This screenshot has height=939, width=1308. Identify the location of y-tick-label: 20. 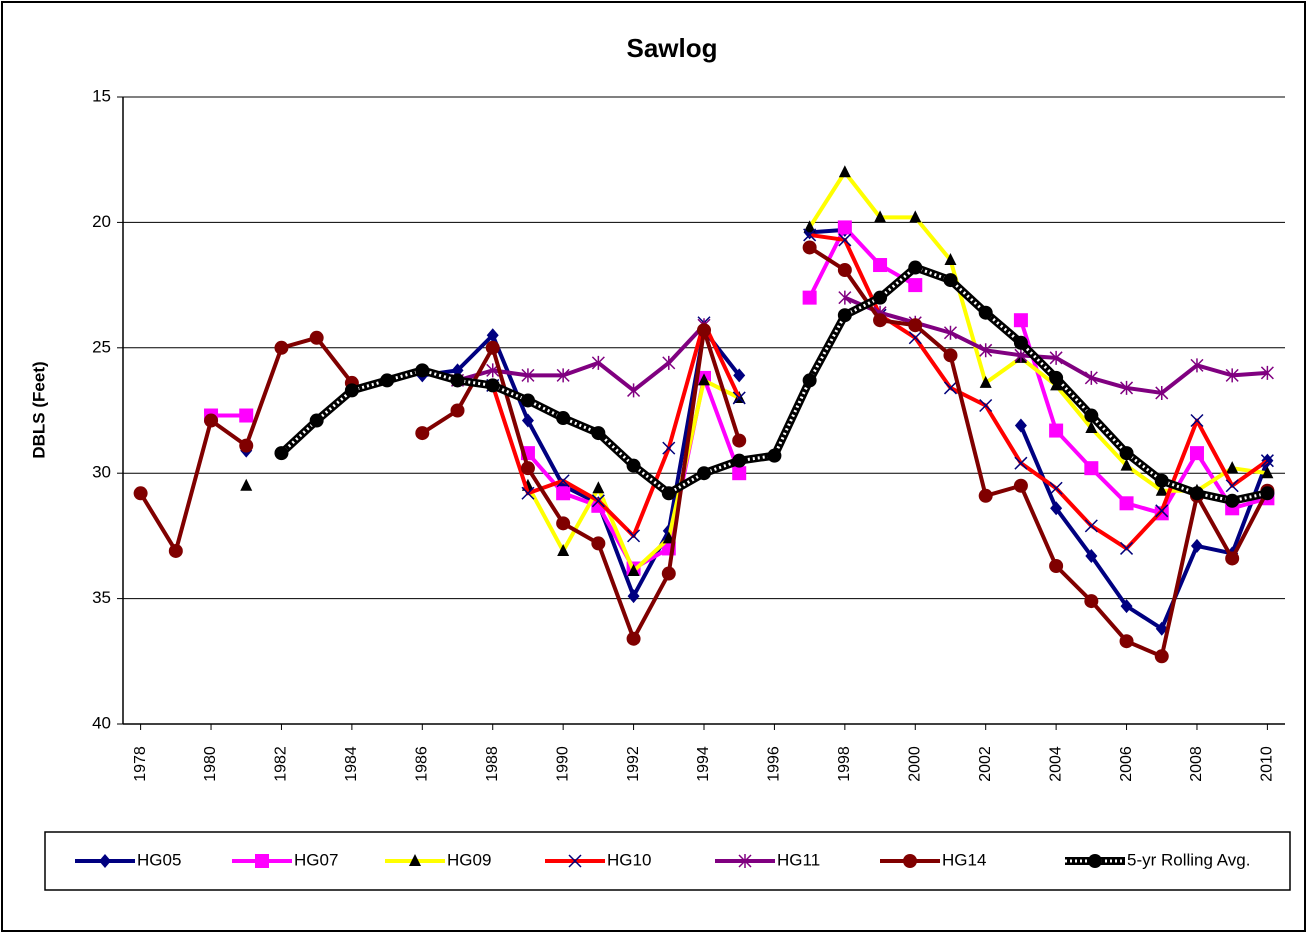
(101, 221).